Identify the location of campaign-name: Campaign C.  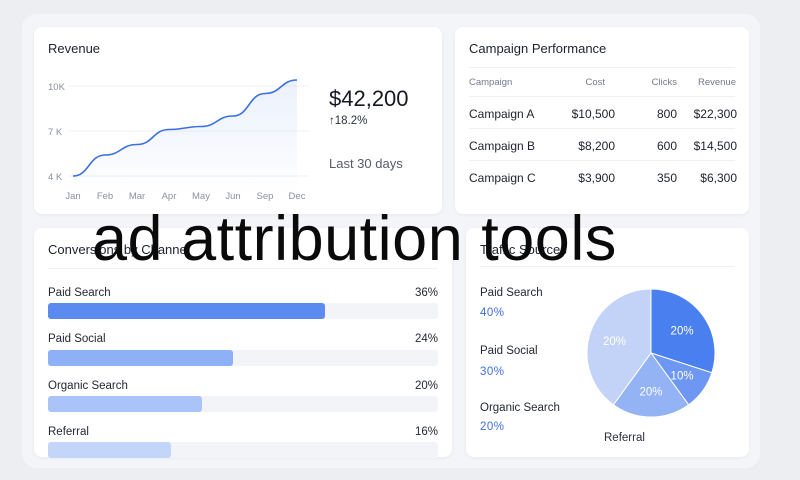
(502, 178).